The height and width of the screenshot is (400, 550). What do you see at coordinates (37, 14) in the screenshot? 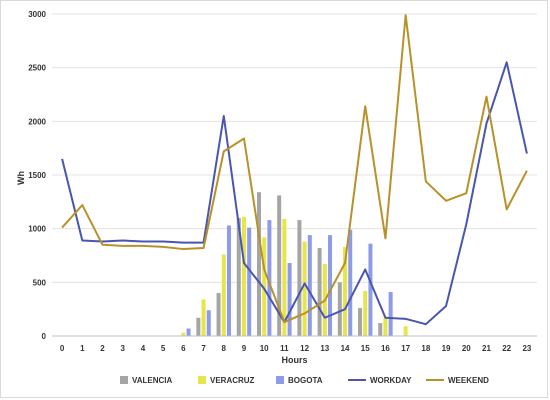
I see `y-tick-label: 3000` at bounding box center [37, 14].